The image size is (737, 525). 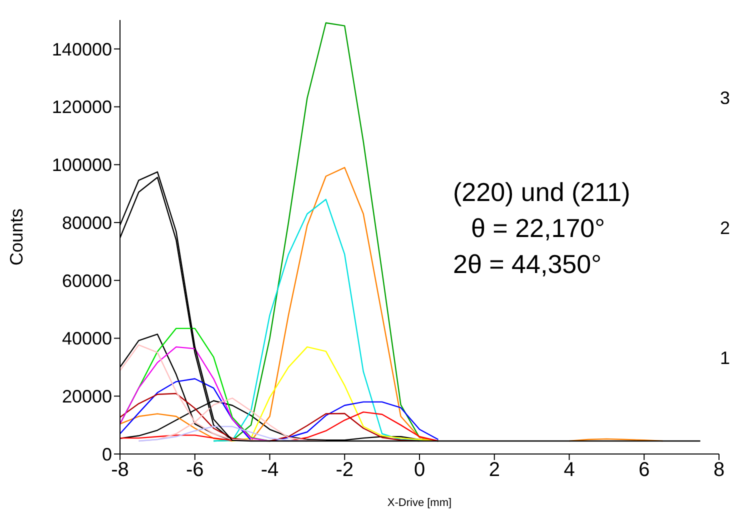 I want to click on x-tick-label: 6, so click(x=644, y=470).